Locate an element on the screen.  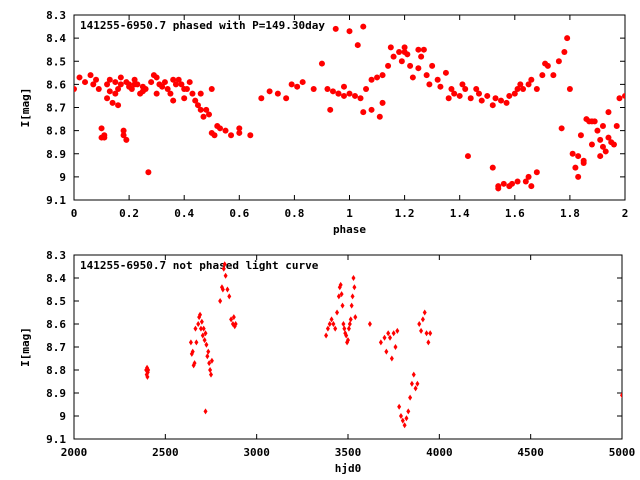
chart-title: 141255-6950.7 phased with P=149.30day is located at coordinates (202, 25).